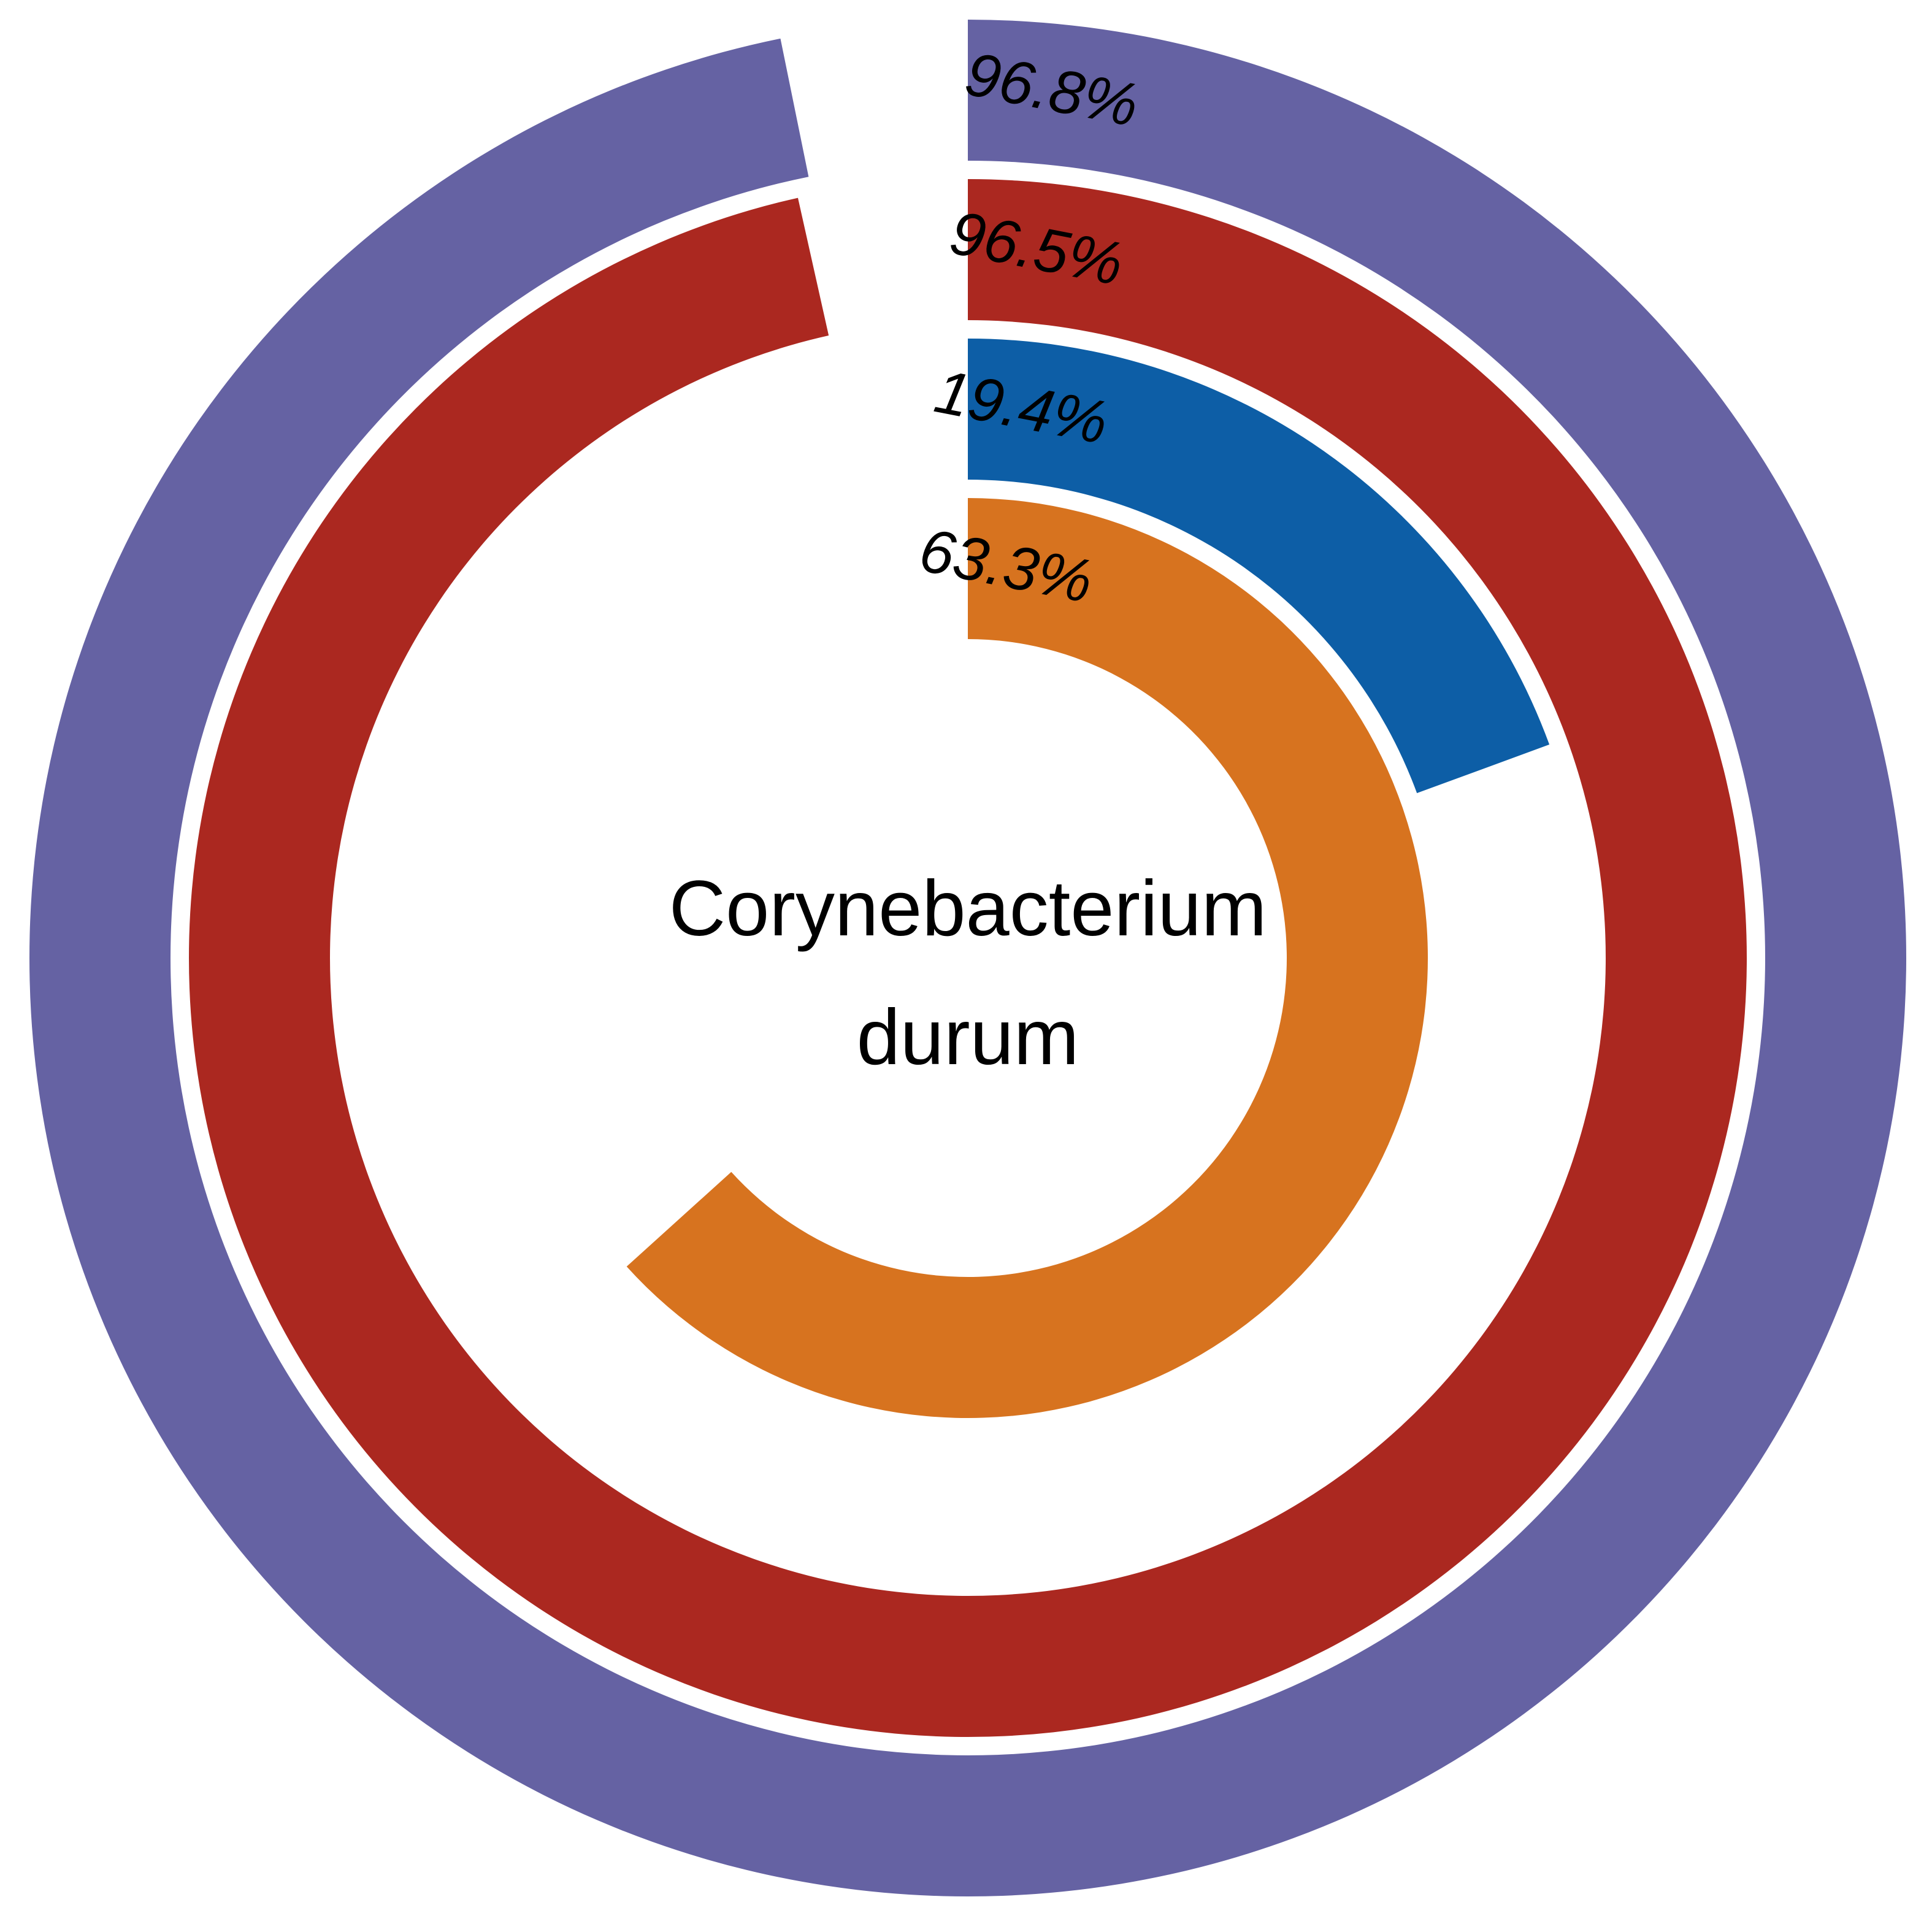 This screenshot has height=1932, width=1932. I want to click on center-label-line-2: durum, so click(968, 1037).